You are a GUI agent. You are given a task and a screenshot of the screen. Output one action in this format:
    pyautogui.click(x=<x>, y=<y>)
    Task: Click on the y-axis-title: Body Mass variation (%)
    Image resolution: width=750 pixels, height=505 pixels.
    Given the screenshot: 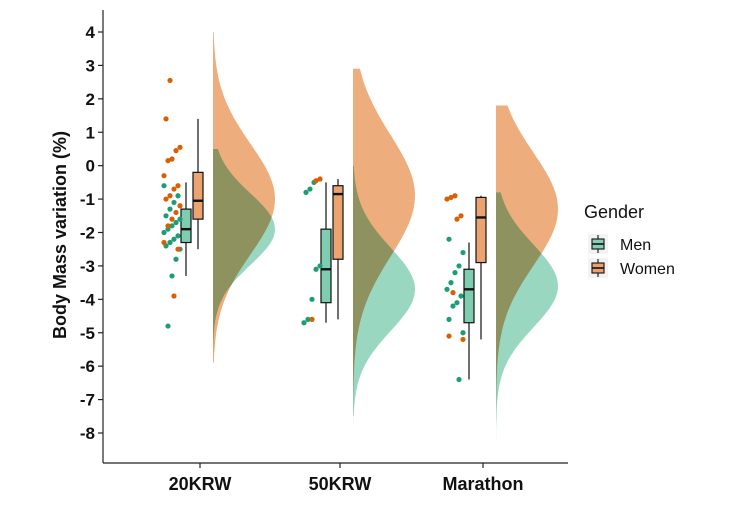 What is the action you would take?
    pyautogui.click(x=60, y=235)
    